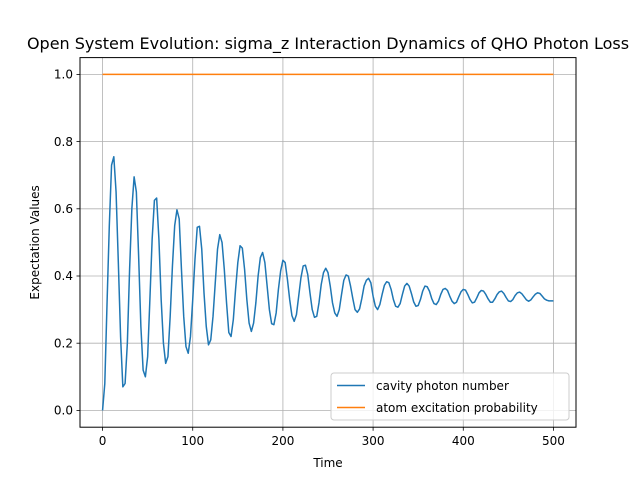 The width and height of the screenshot is (640, 480). I want to click on legend-label-cavity-photon-number: cavity photon number, so click(442, 386).